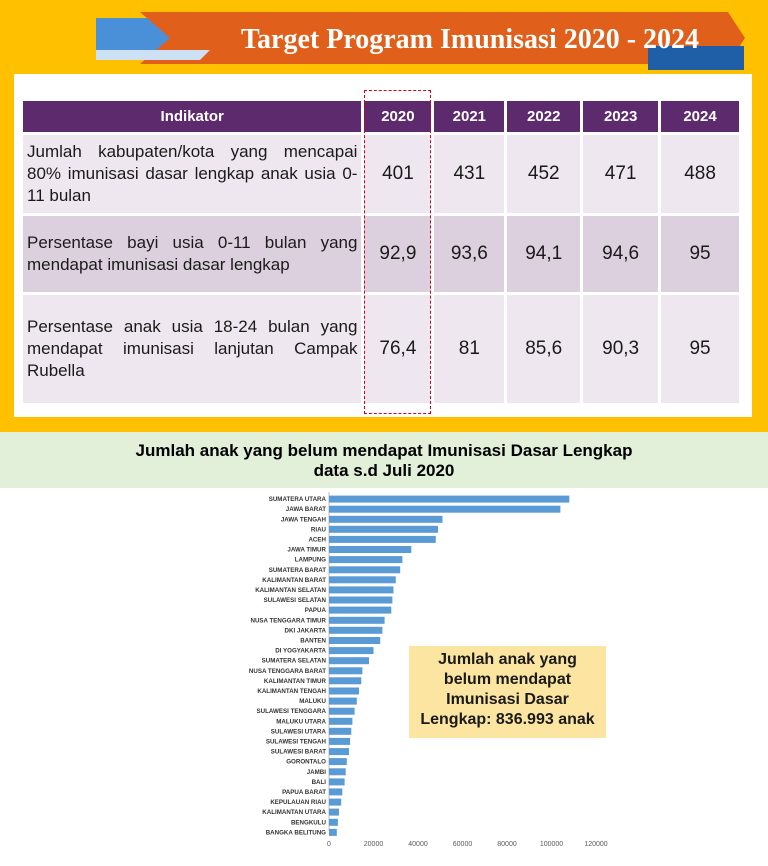 The height and width of the screenshot is (866, 768). Describe the element at coordinates (384, 470) in the screenshot. I see `chart-heading-line2: data s.d Juli 2020` at that location.